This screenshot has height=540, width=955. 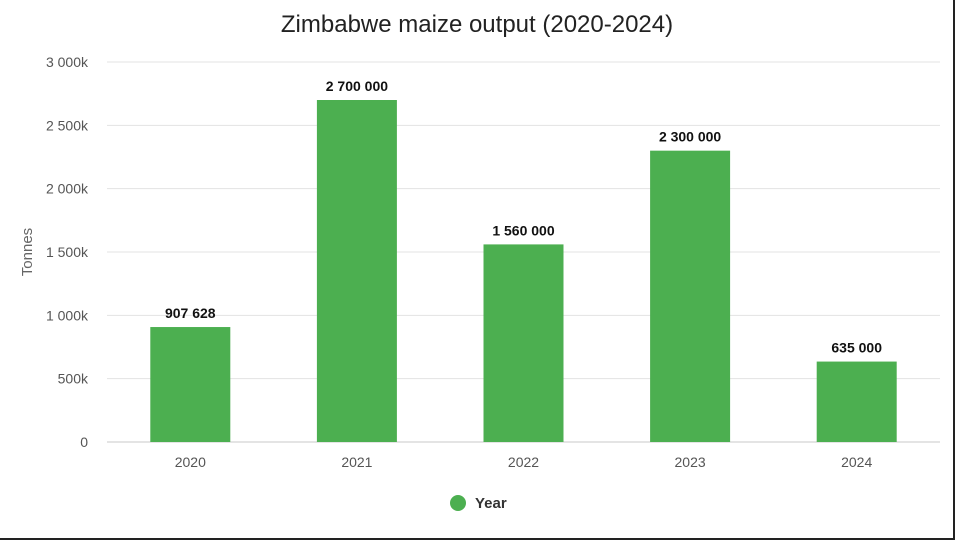 I want to click on data-label-2020: 907 628, so click(x=190, y=313).